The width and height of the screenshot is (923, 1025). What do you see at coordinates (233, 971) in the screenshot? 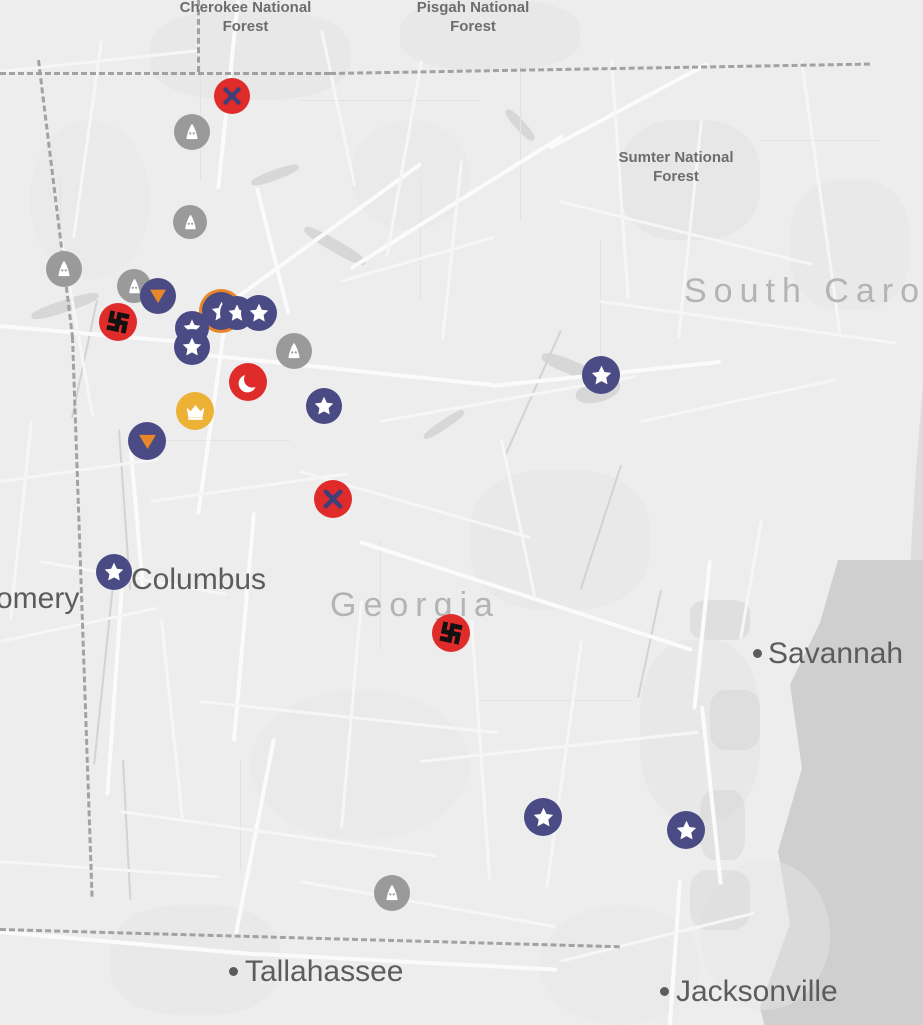
I see `city-dot-tallahassee` at bounding box center [233, 971].